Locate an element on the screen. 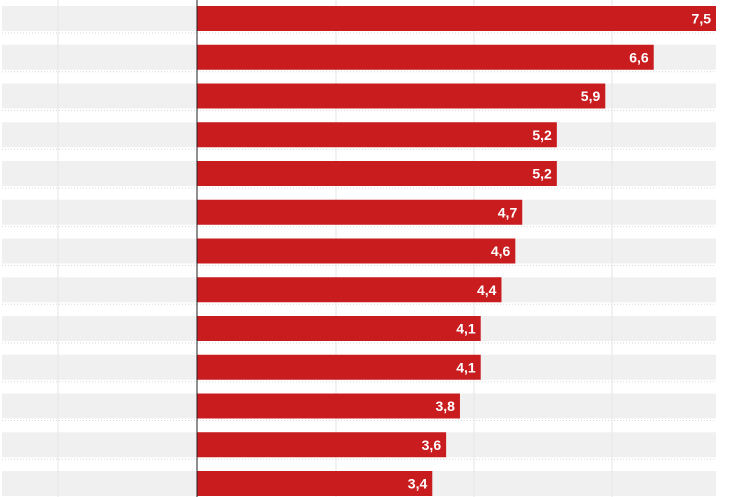 The height and width of the screenshot is (497, 735). data-label: 3,6 is located at coordinates (432, 445).